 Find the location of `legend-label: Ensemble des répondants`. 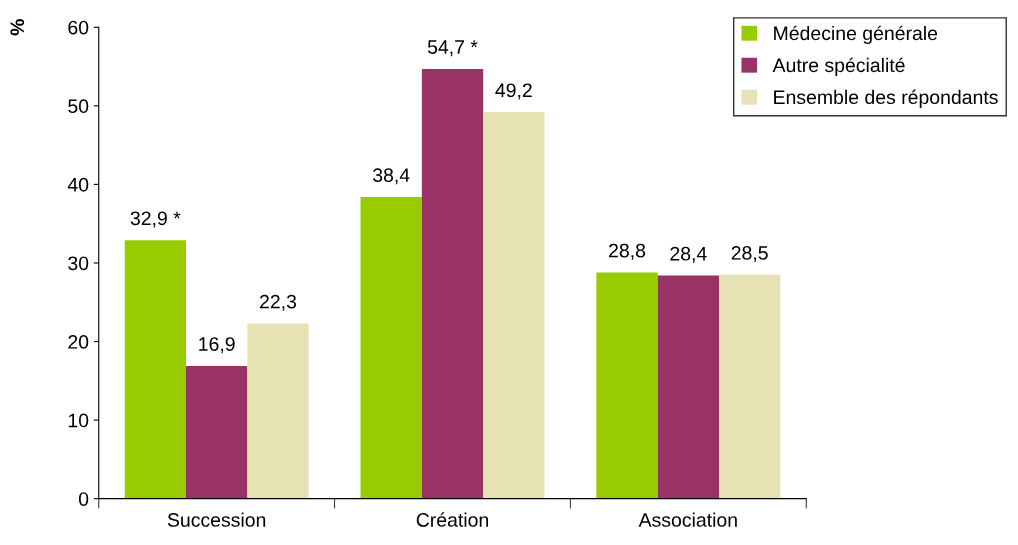

legend-label: Ensemble des répondants is located at coordinates (886, 98).